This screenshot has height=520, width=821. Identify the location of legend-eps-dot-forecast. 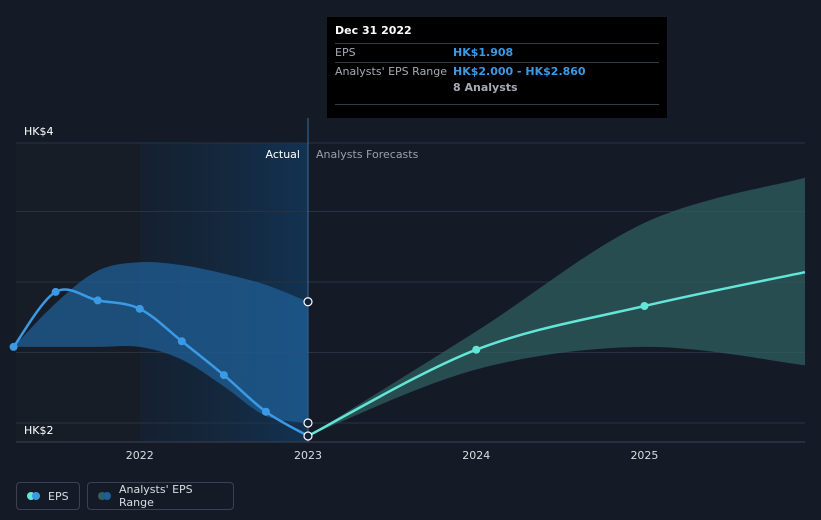
(31, 496).